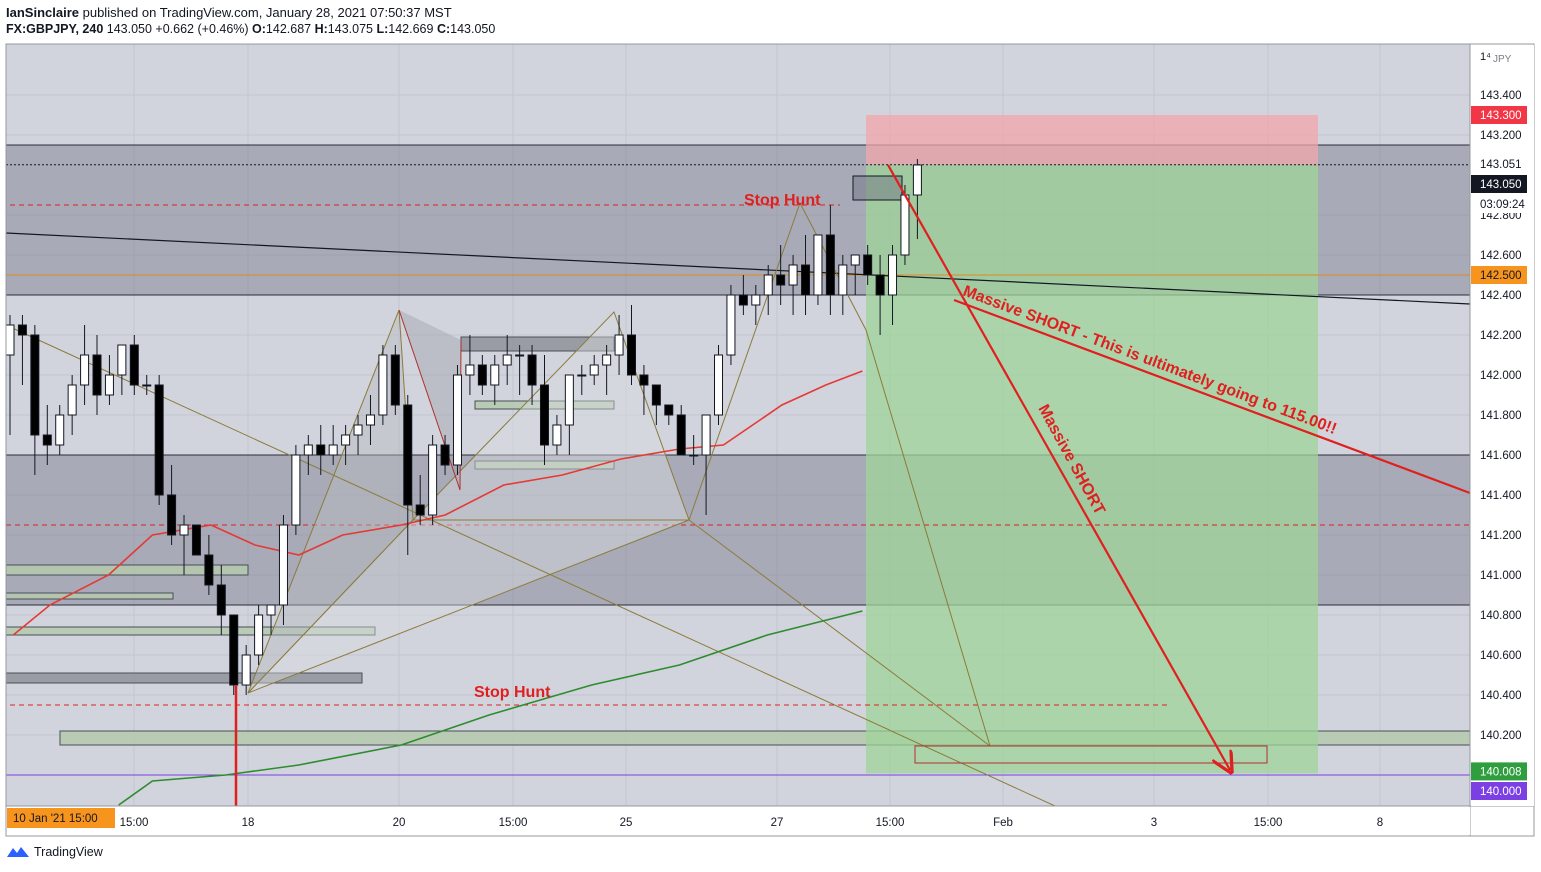 The height and width of the screenshot is (872, 1541). I want to click on target-box, so click(1091, 754).